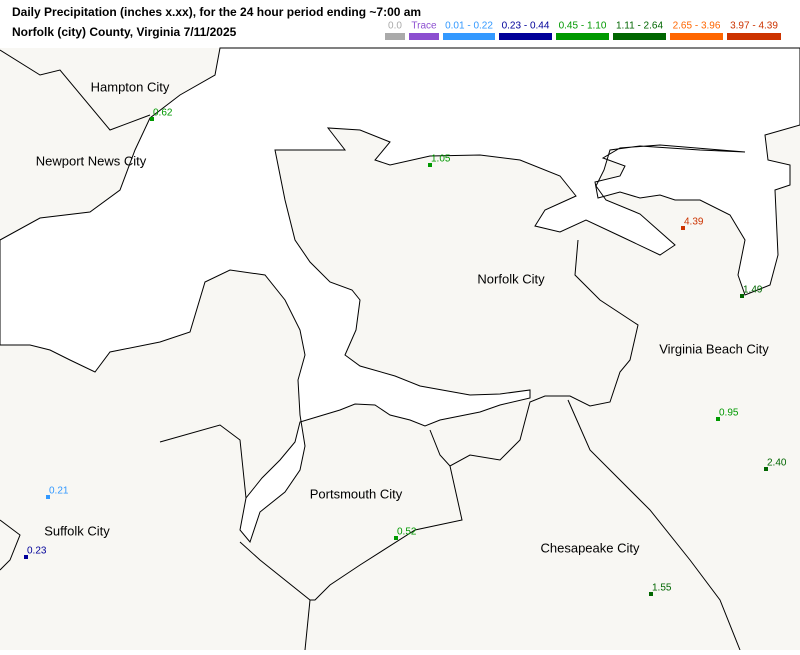 Image resolution: width=800 pixels, height=655 pixels. What do you see at coordinates (754, 26) in the screenshot?
I see `legend-label: 3.97 - 4.39` at bounding box center [754, 26].